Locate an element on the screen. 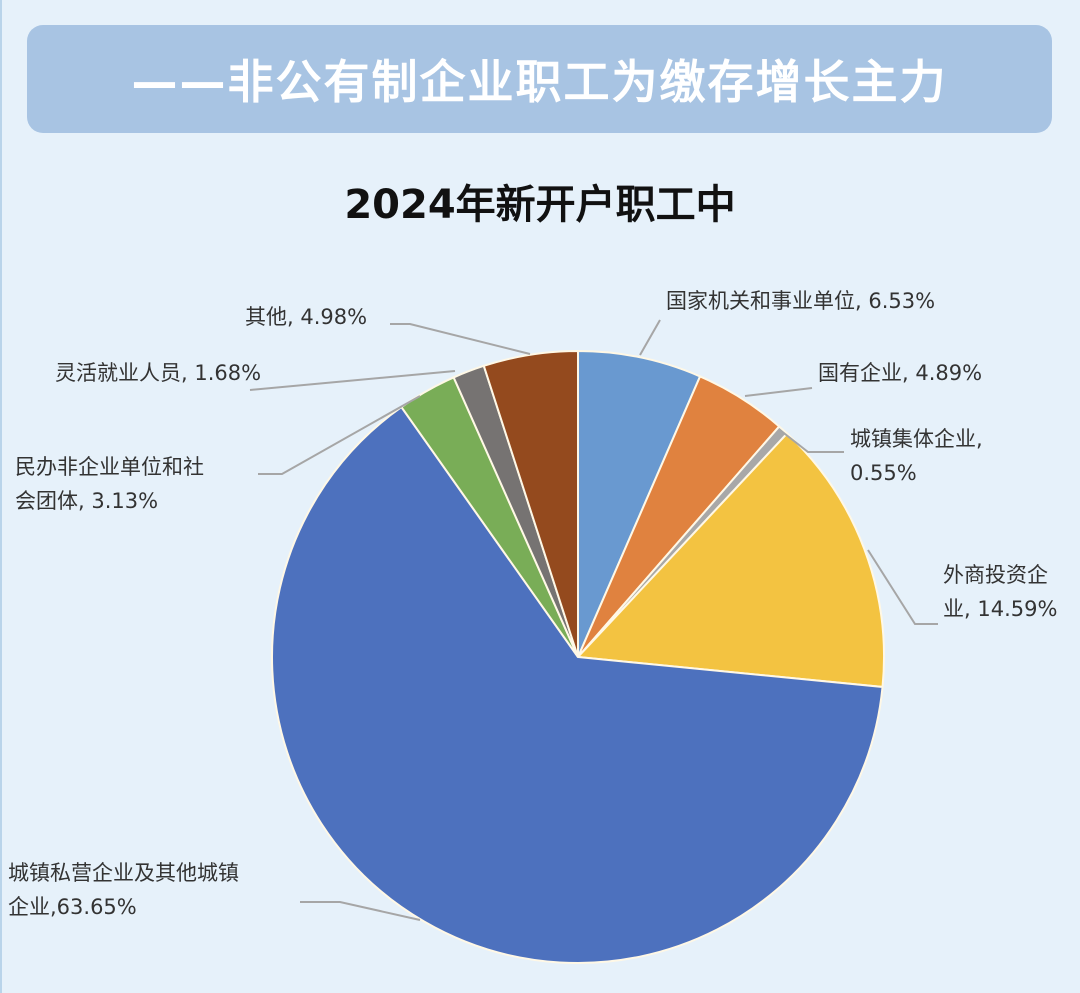  data-label: 城镇集体企业, 0.55% is located at coordinates (916, 456).